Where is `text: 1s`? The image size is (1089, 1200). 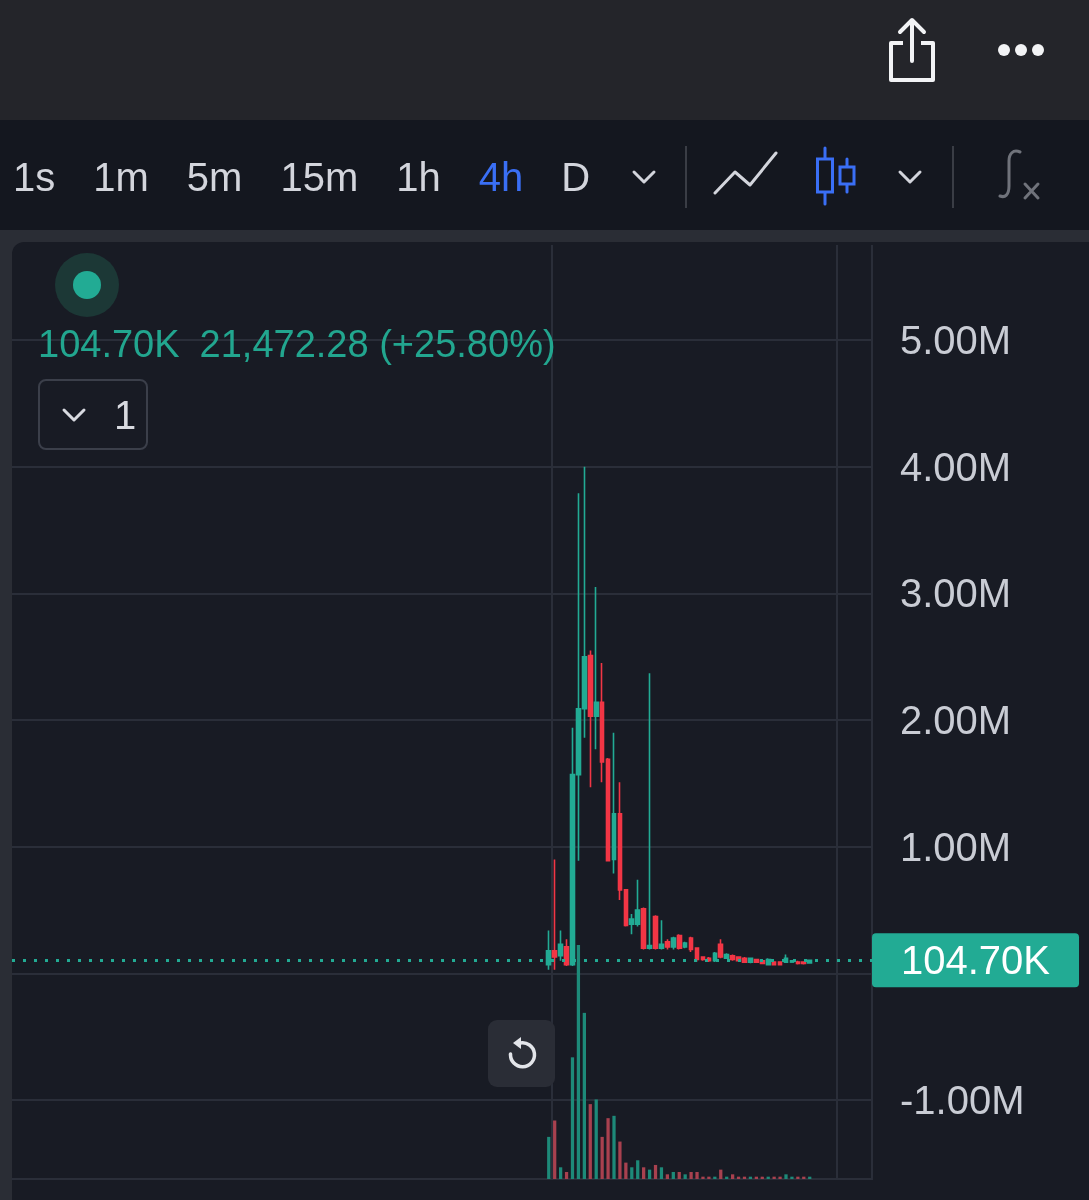 text: 1s is located at coordinates (34, 177).